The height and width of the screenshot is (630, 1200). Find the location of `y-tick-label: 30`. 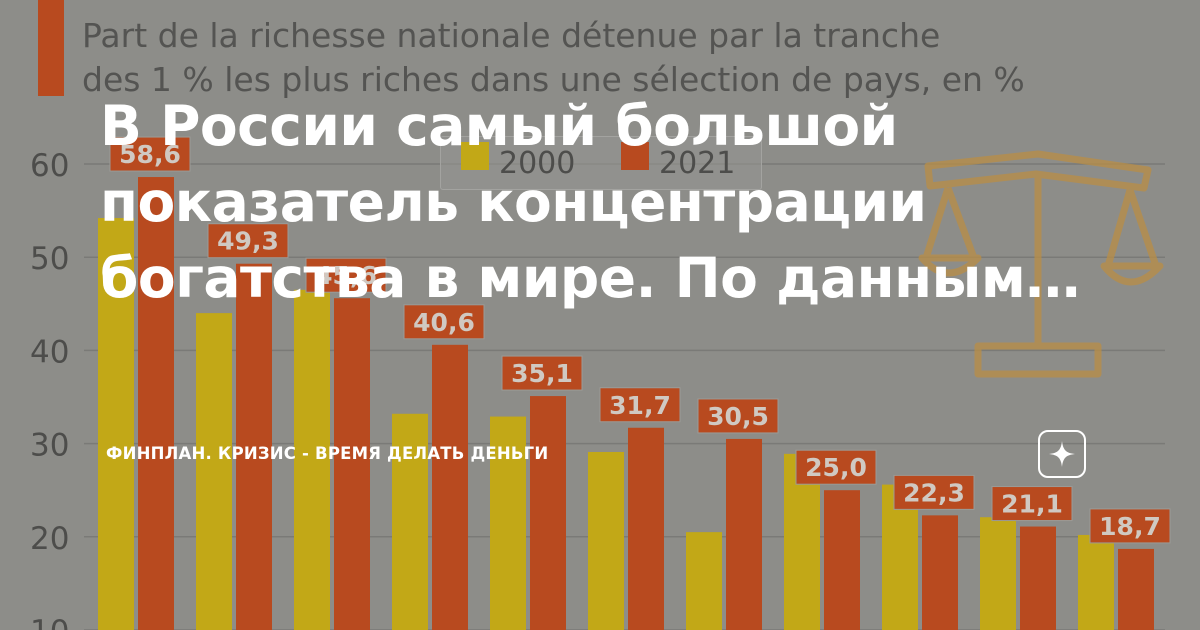

y-tick-label: 30 is located at coordinates (49, 446).